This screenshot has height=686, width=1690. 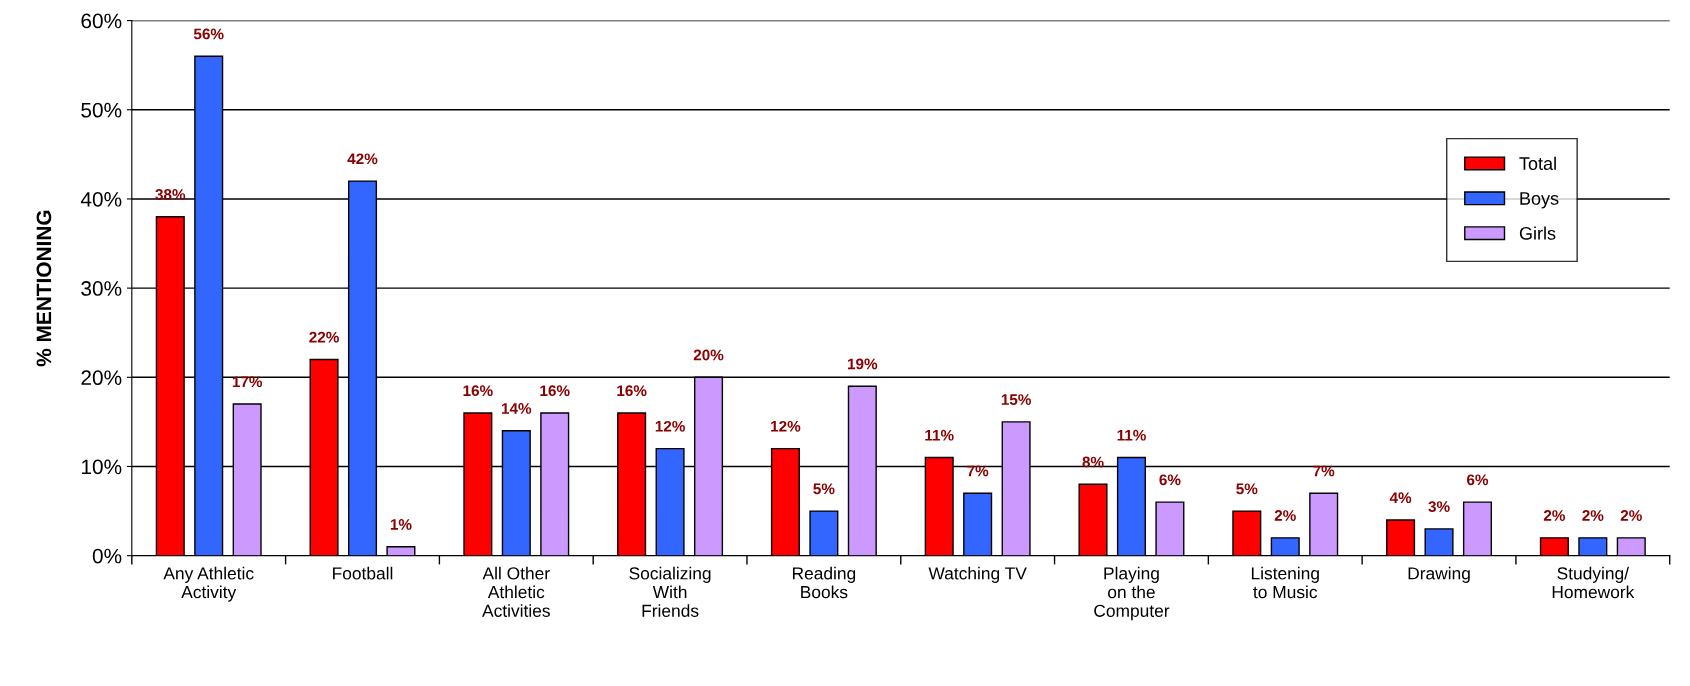 I want to click on x-tick-label: Studying/ Homework, so click(x=1593, y=582).